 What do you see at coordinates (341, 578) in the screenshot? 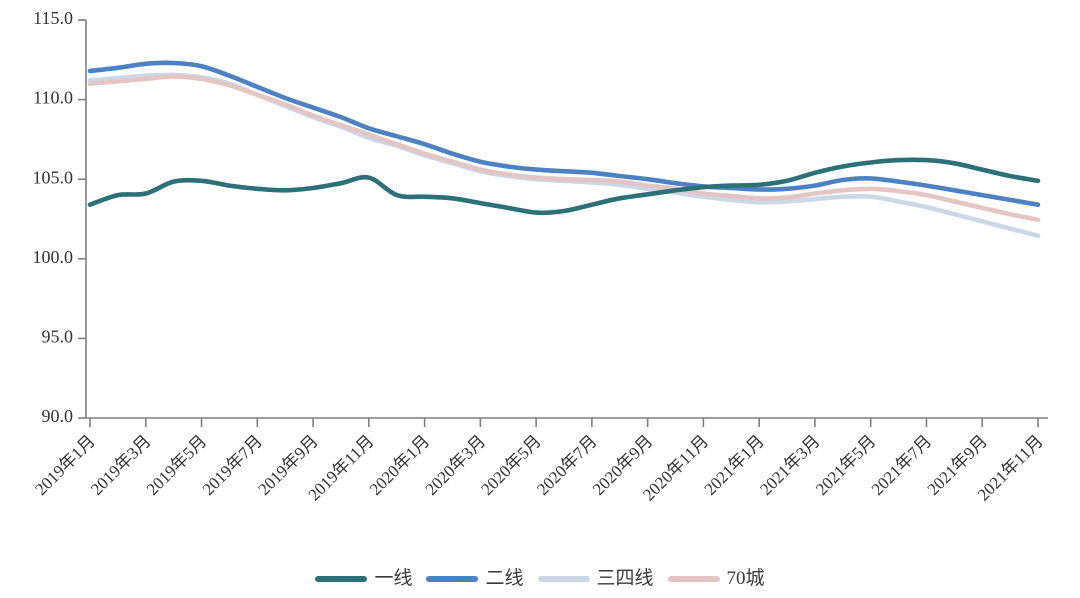
I see `legend-swatch-tier1` at bounding box center [341, 578].